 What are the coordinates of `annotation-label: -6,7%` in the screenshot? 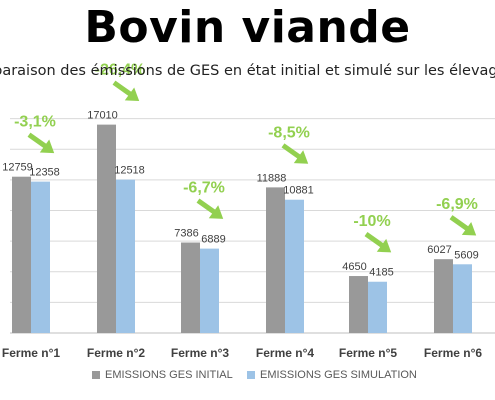 It's located at (204, 188).